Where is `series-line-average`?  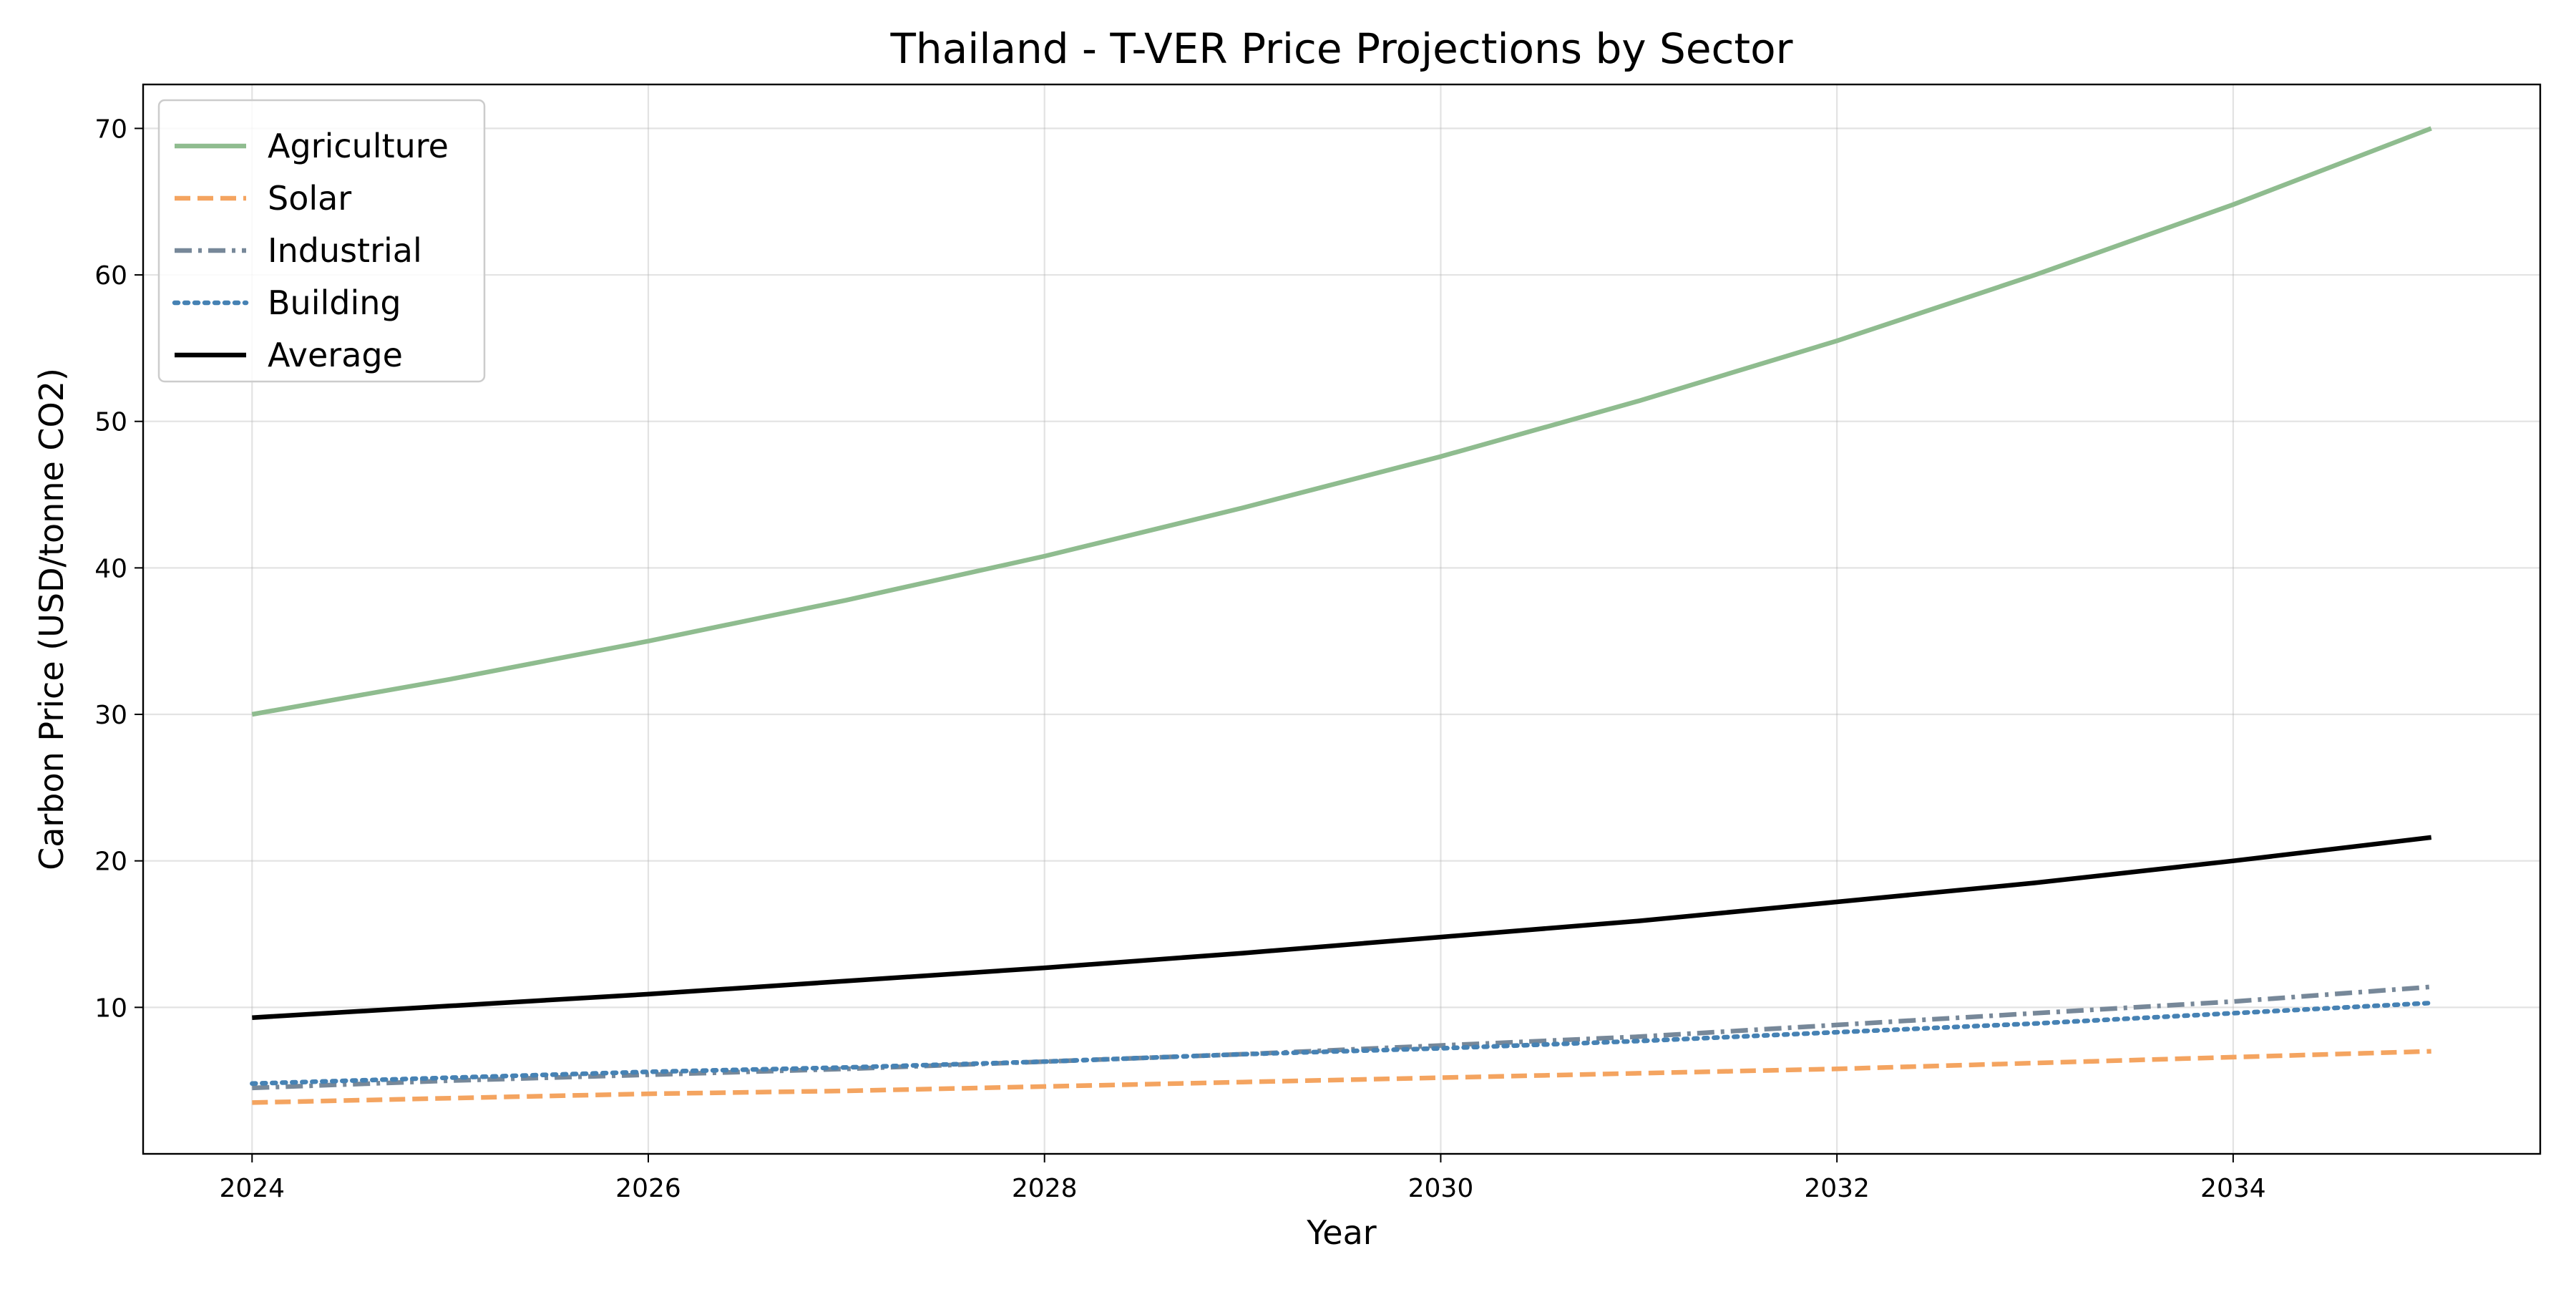 series-line-average is located at coordinates (1342, 927).